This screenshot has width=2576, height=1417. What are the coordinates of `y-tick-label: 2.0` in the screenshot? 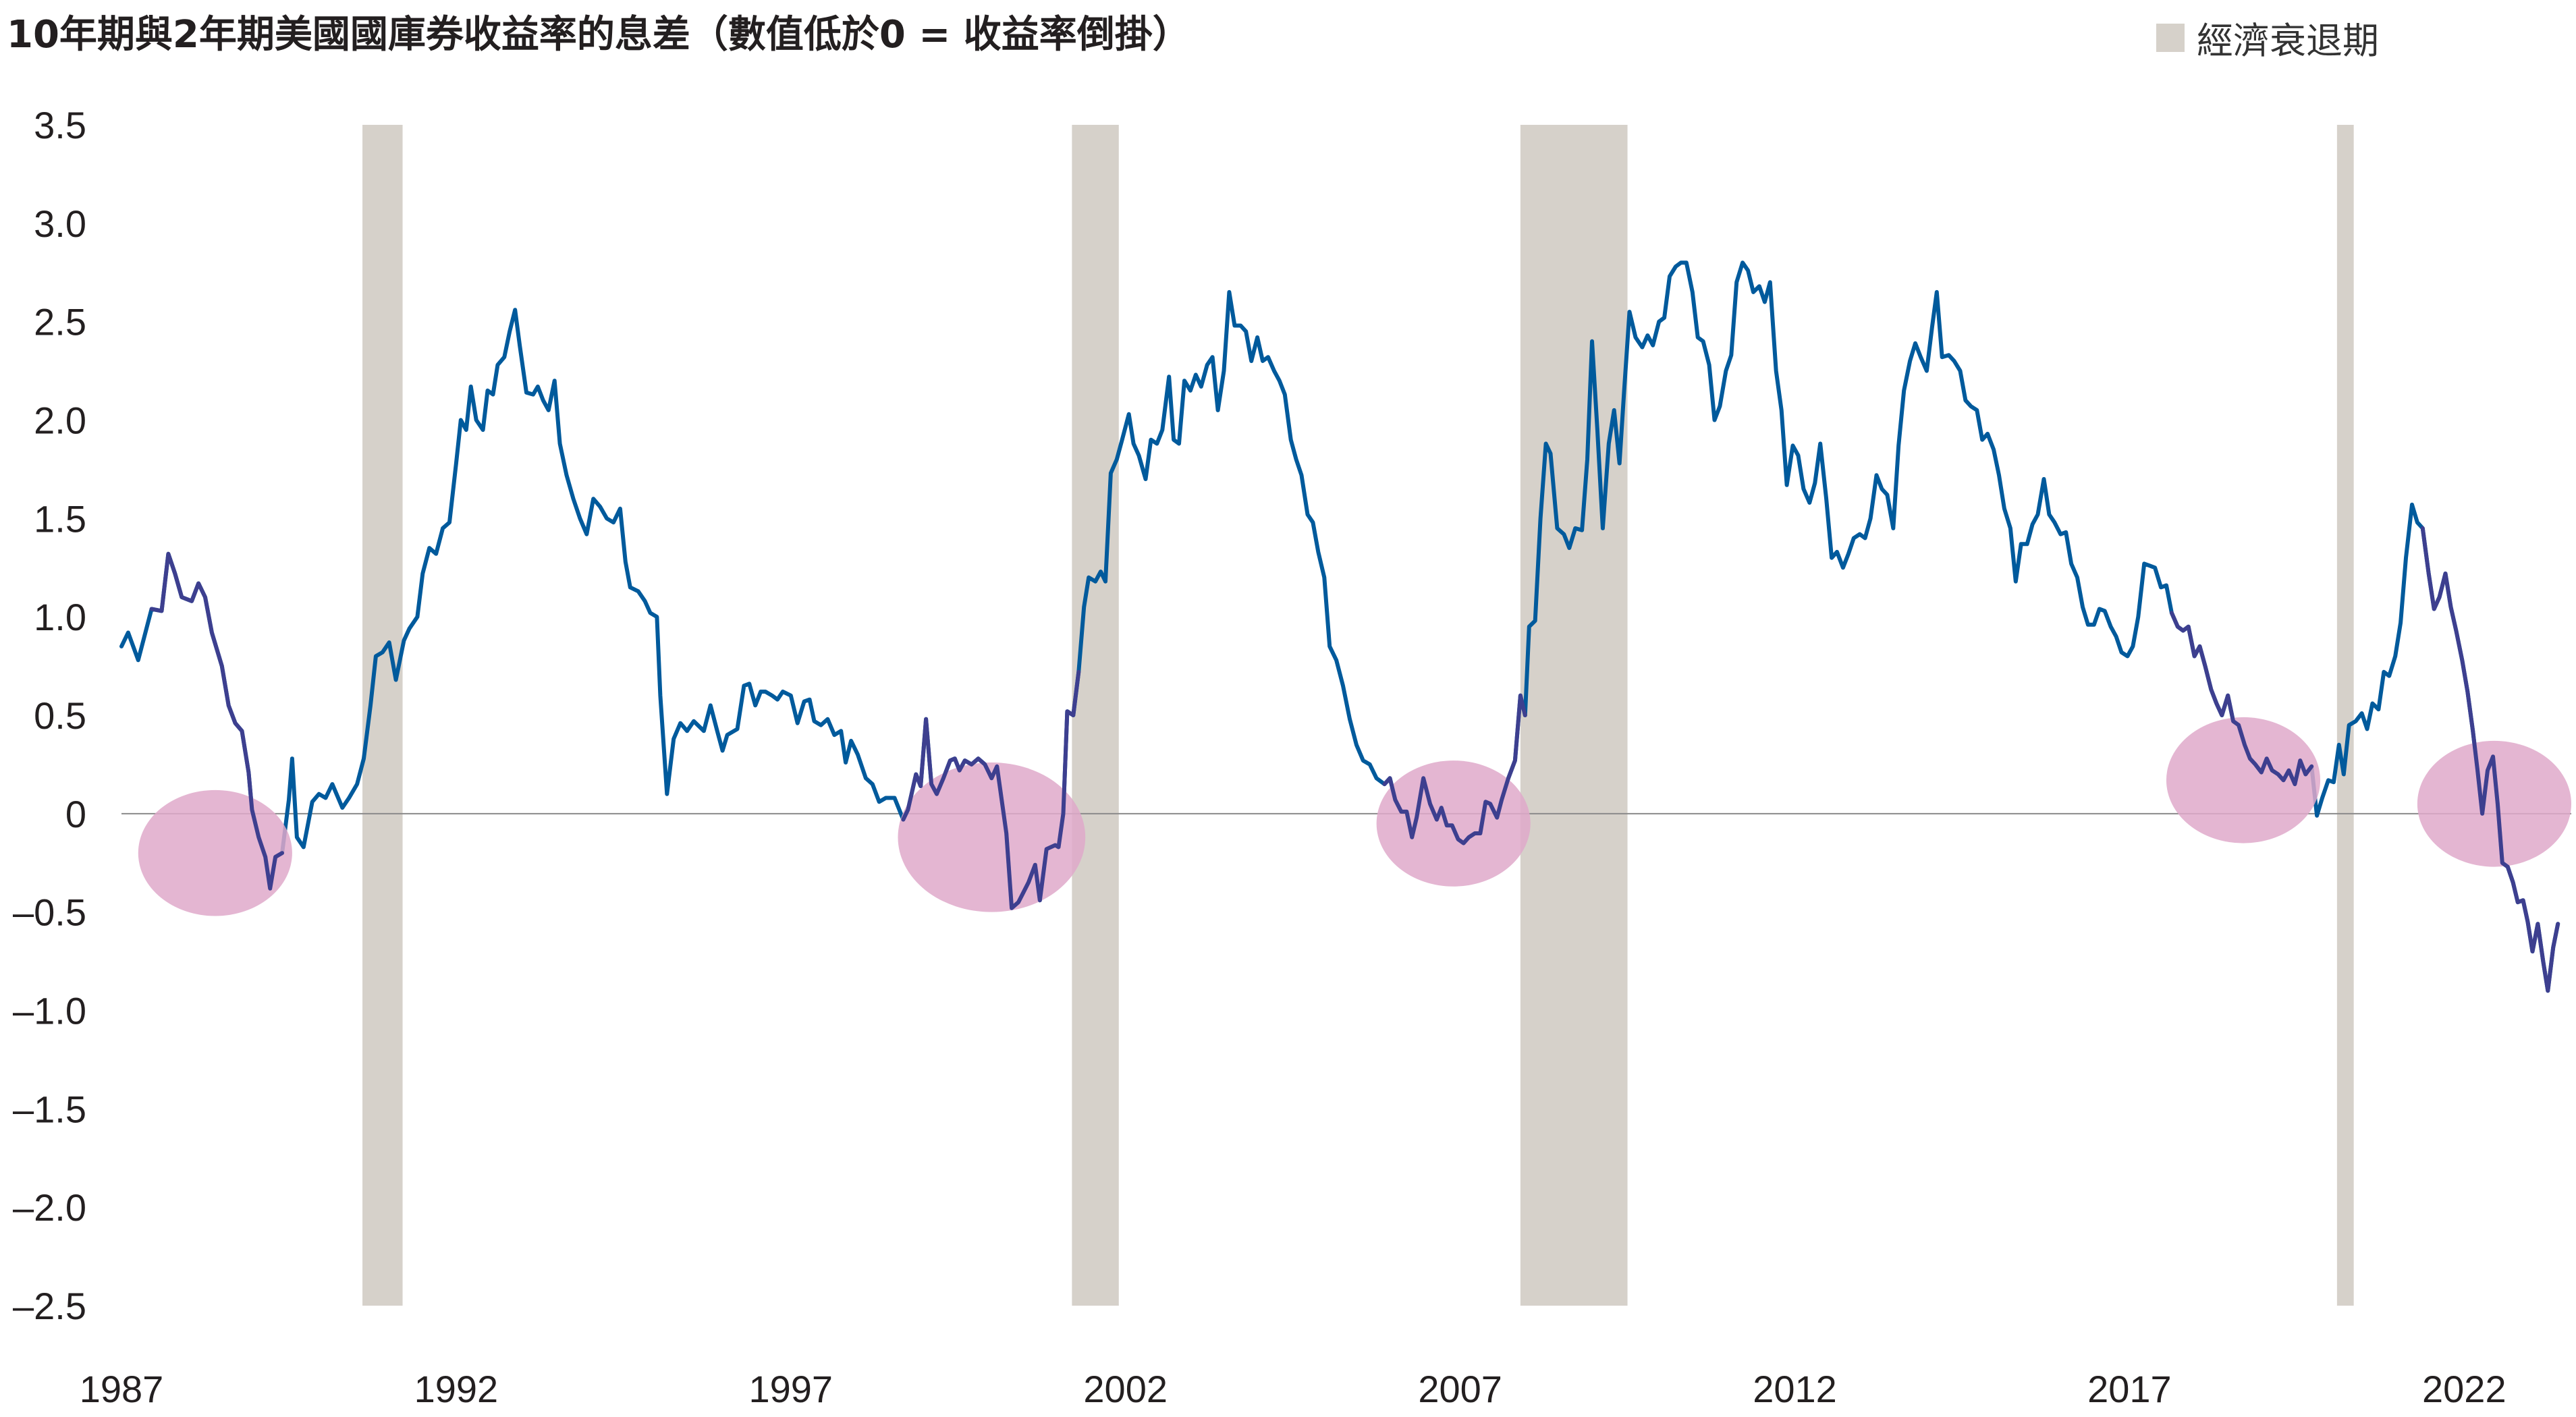 It's located at (60, 421).